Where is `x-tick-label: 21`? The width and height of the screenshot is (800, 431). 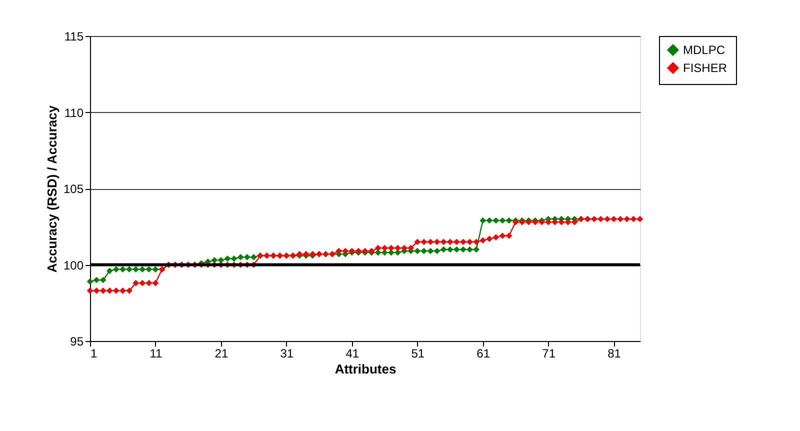 x-tick-label: 21 is located at coordinates (221, 353).